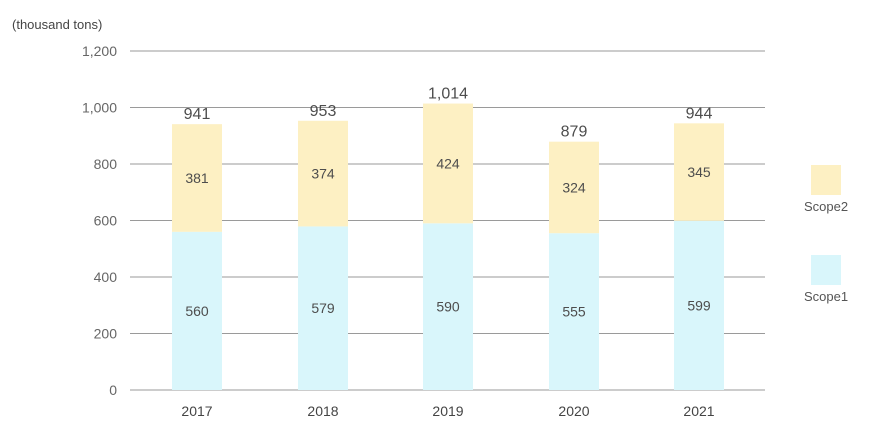  I want to click on y-tick-label: 200, so click(106, 334).